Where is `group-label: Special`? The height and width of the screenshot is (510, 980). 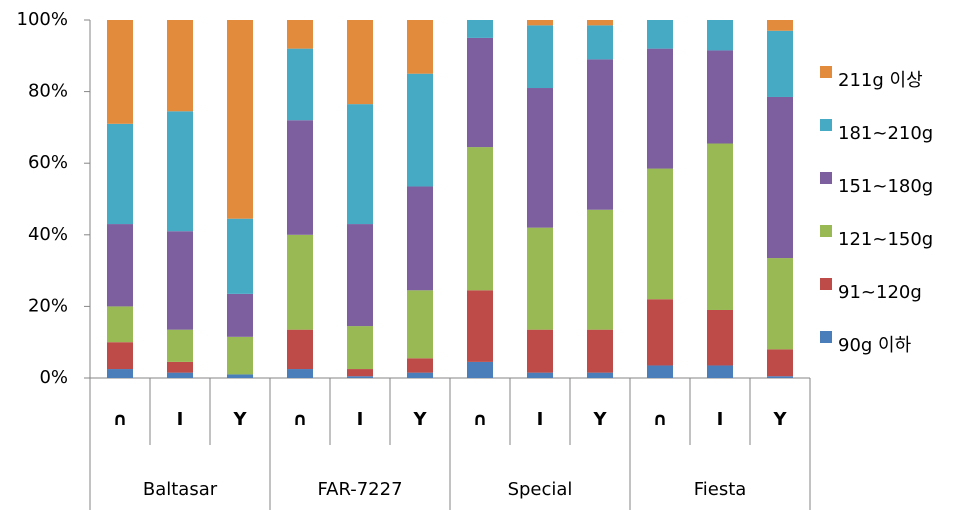 group-label: Special is located at coordinates (540, 489).